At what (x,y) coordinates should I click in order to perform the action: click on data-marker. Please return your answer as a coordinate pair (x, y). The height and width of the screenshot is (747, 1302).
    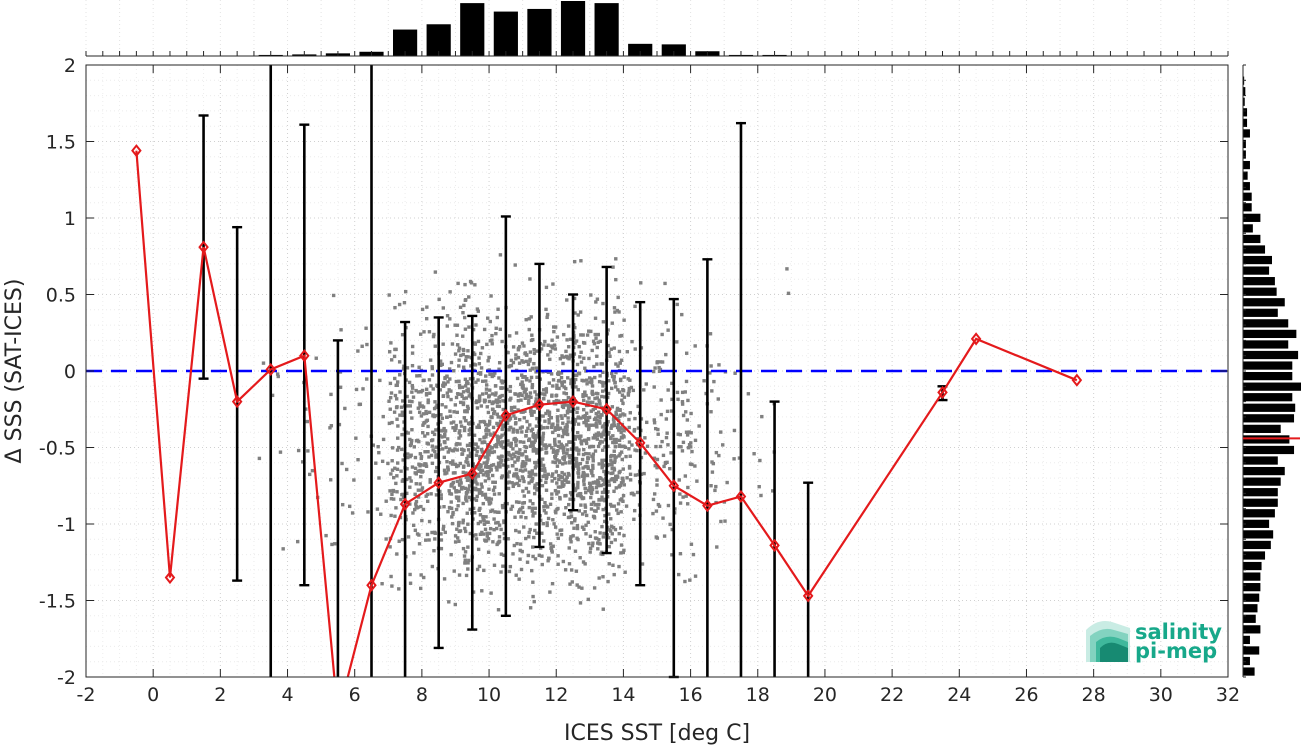
    Looking at the image, I should click on (774, 545).